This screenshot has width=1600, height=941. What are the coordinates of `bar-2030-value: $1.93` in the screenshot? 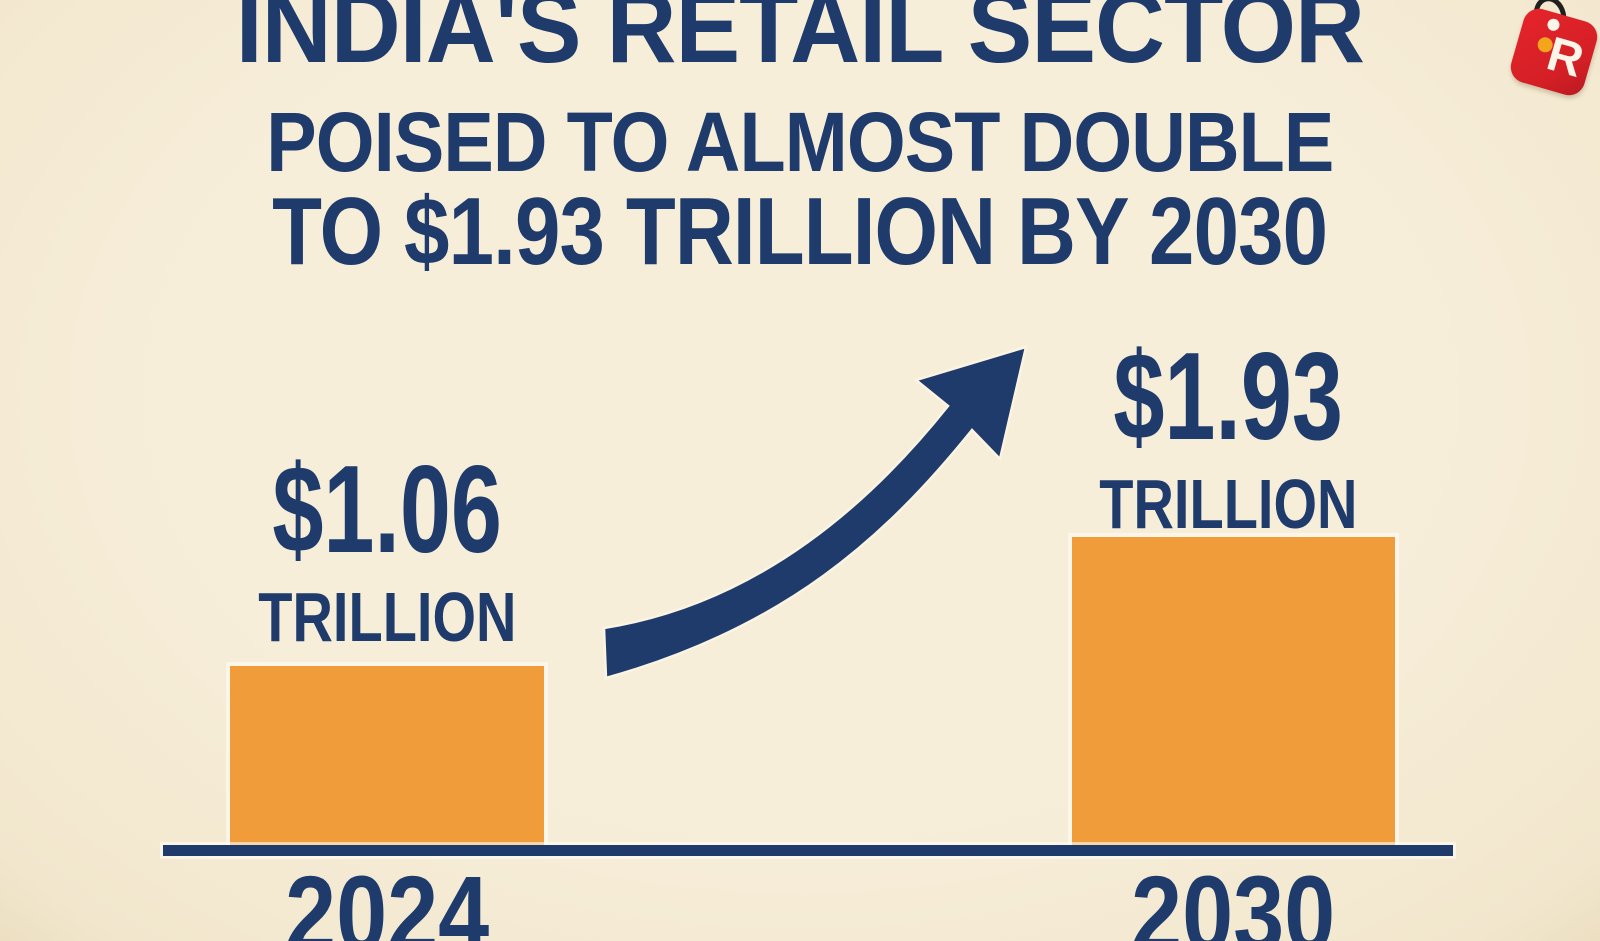 It's located at (1228, 397).